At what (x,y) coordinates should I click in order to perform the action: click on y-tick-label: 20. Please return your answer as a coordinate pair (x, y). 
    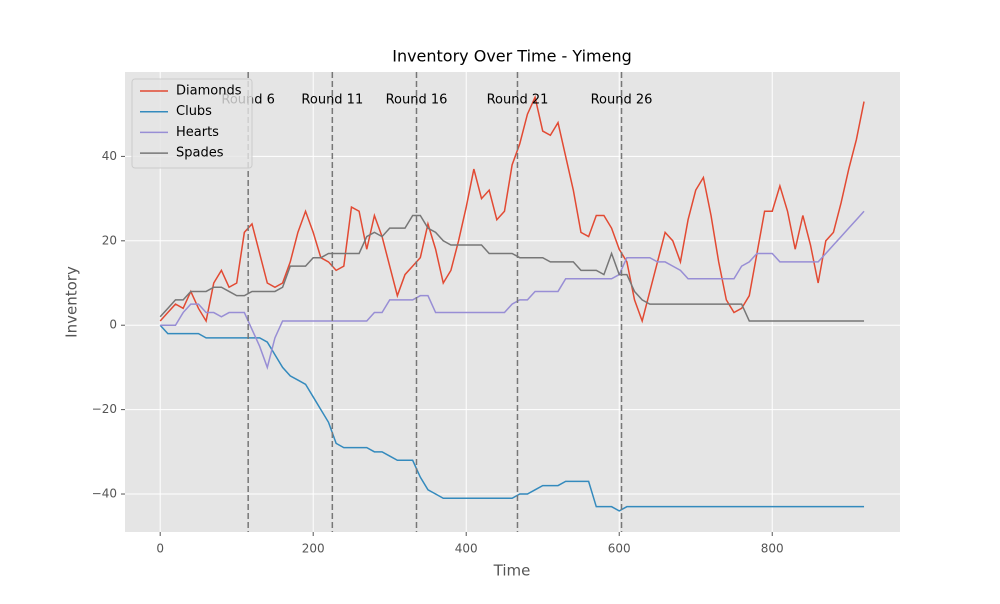
    Looking at the image, I should click on (109, 240).